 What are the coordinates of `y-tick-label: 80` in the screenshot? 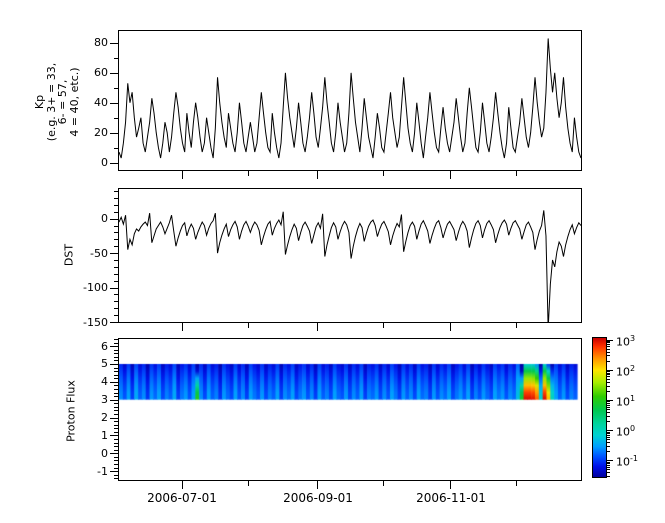 It's located at (101, 43).